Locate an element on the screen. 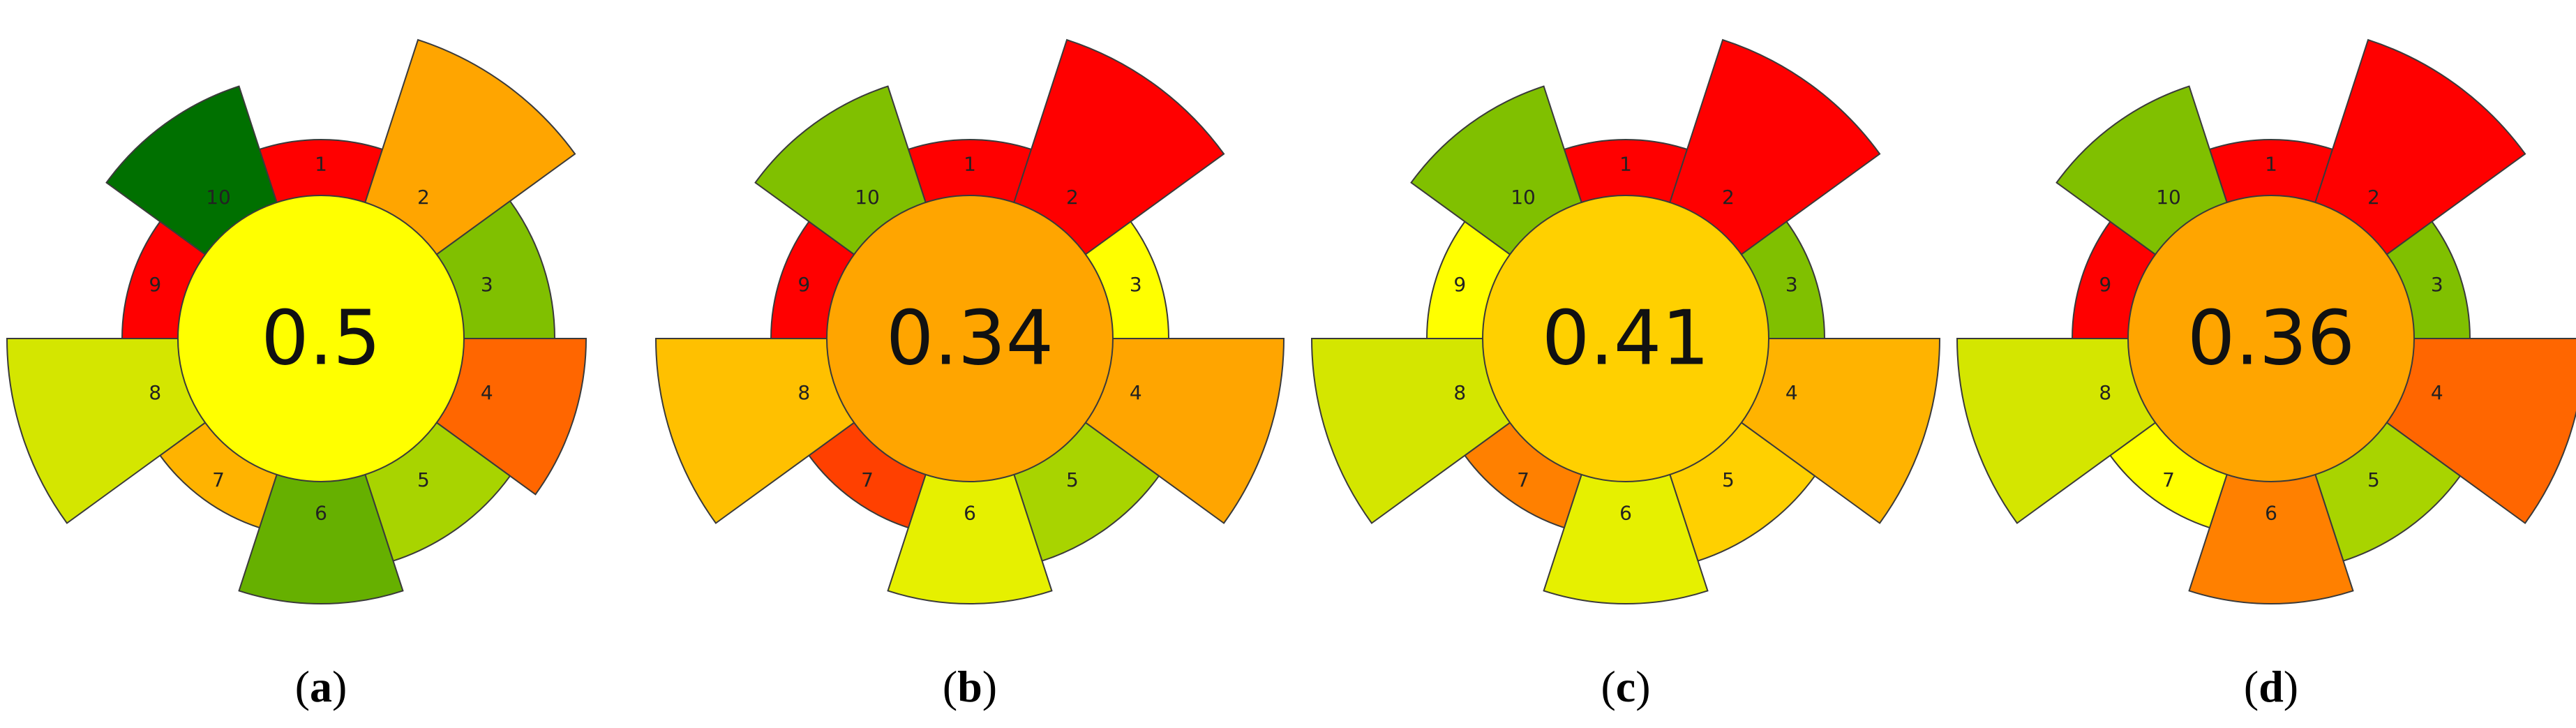 The width and height of the screenshot is (2576, 728). center-score: 0.41 is located at coordinates (1625, 338).